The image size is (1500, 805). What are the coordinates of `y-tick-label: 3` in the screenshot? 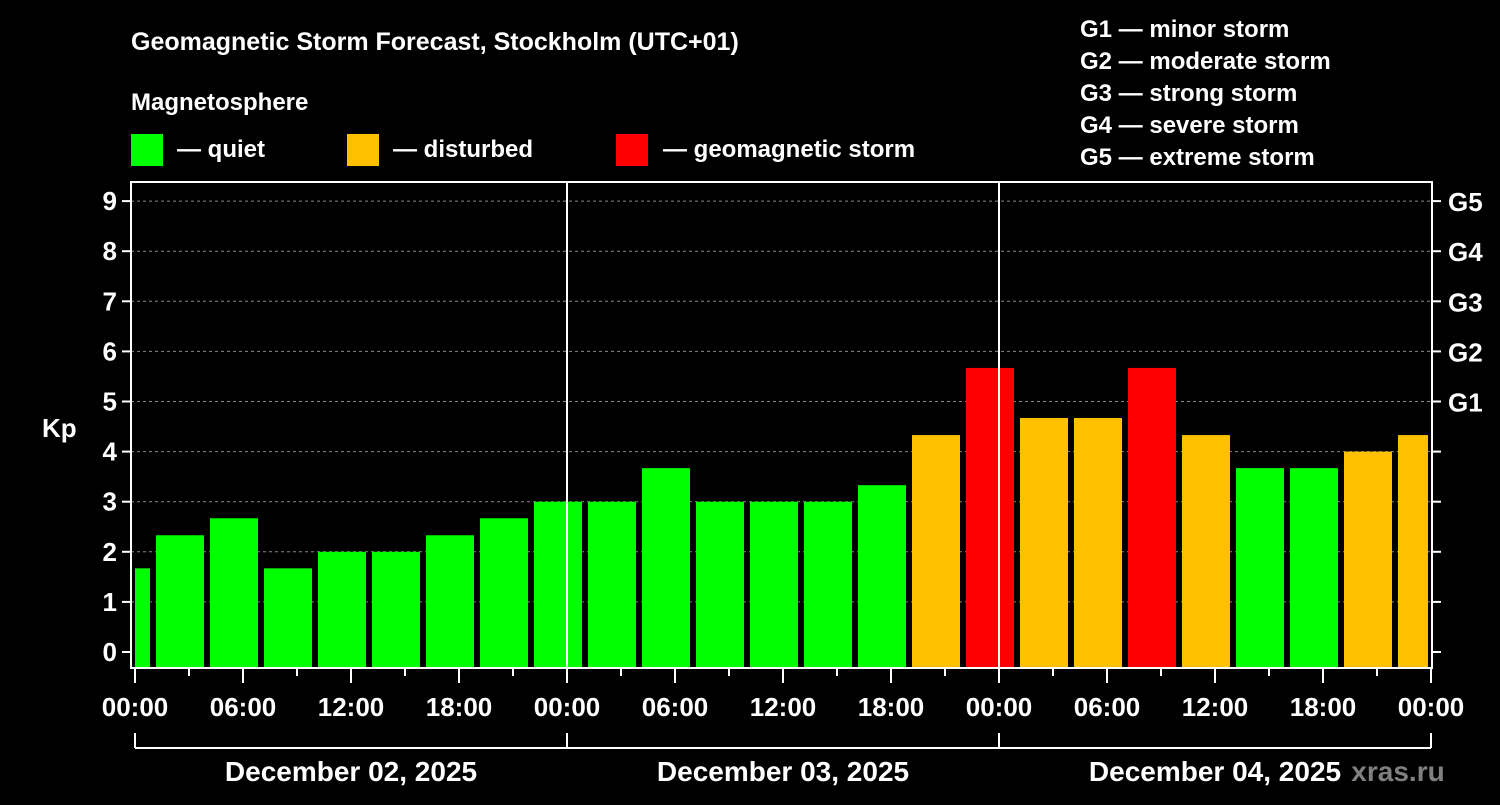 It's located at (110, 502).